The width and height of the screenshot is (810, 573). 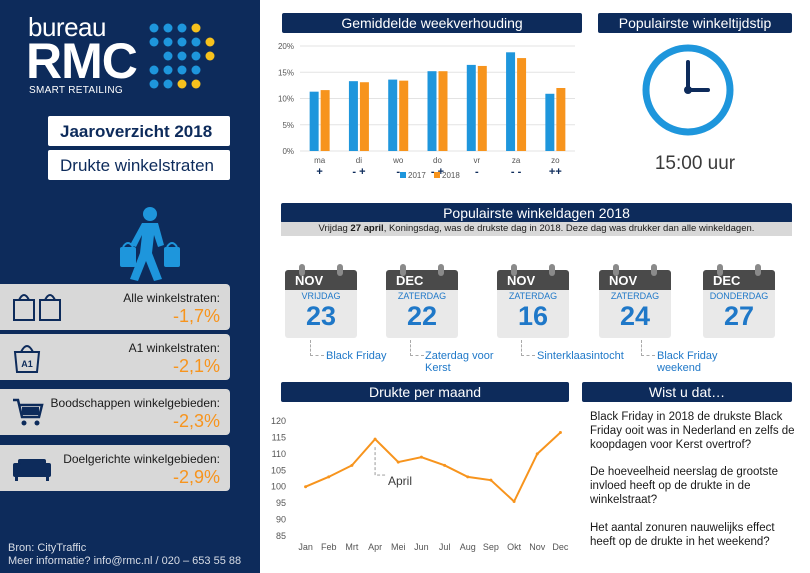 I want to click on change-mark: +, so click(x=319, y=172).